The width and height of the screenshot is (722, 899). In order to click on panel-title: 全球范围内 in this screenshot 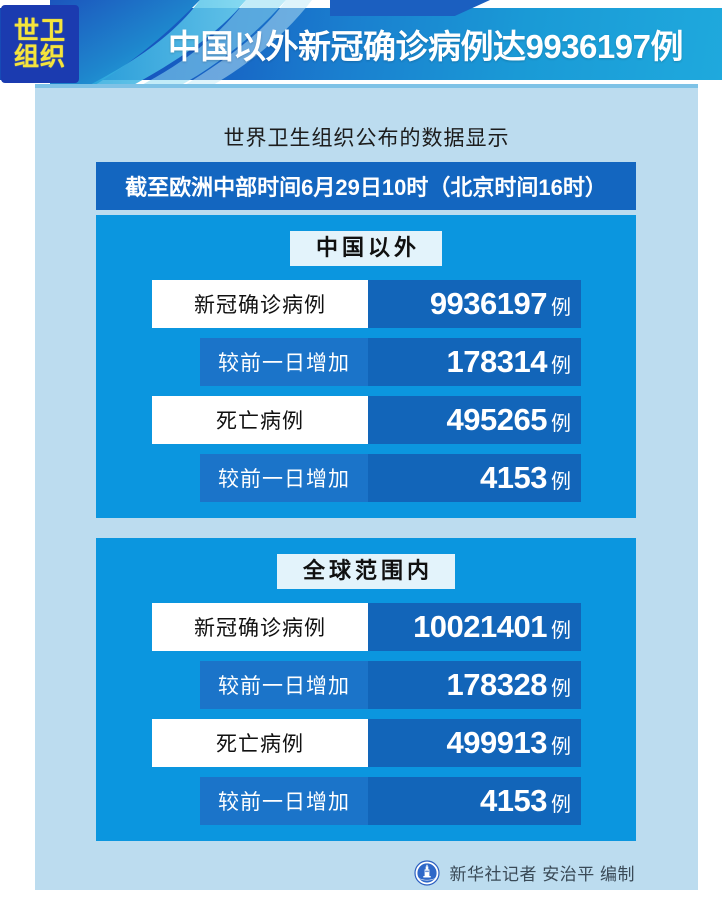, I will do `click(365, 572)`.